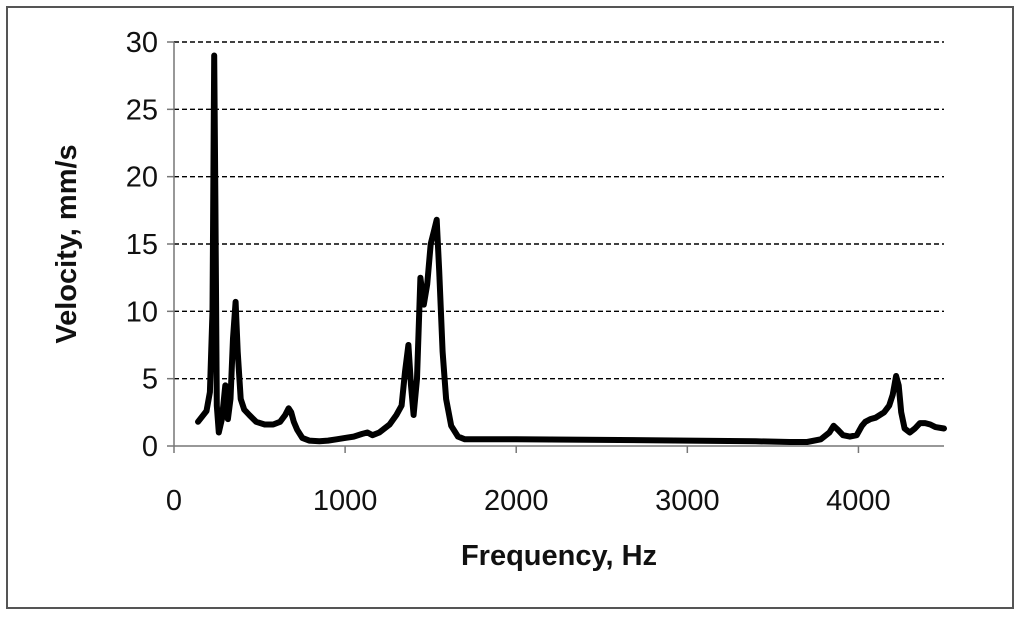 The width and height of the screenshot is (1024, 619). I want to click on y-tick-label: 20, so click(142, 178).